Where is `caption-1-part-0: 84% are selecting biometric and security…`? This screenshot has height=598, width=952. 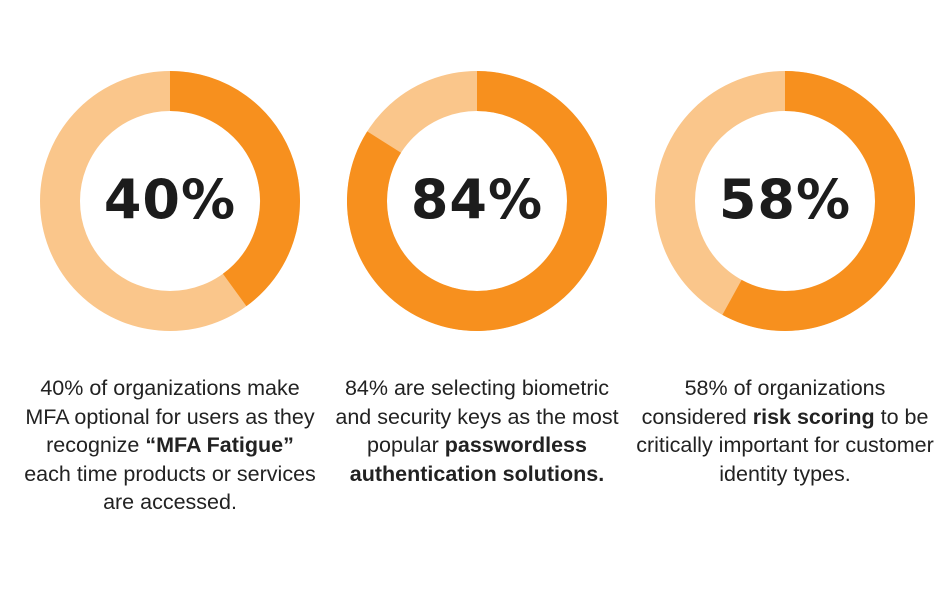
caption-1-part-0: 84% are selecting biometric and security… is located at coordinates (477, 416).